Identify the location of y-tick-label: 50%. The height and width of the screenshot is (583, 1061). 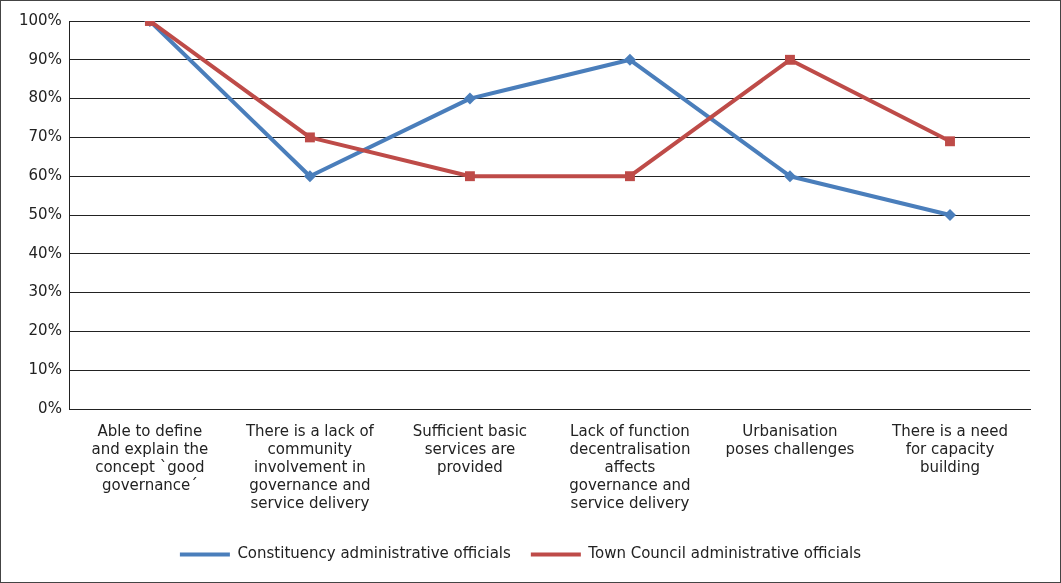
(45, 213).